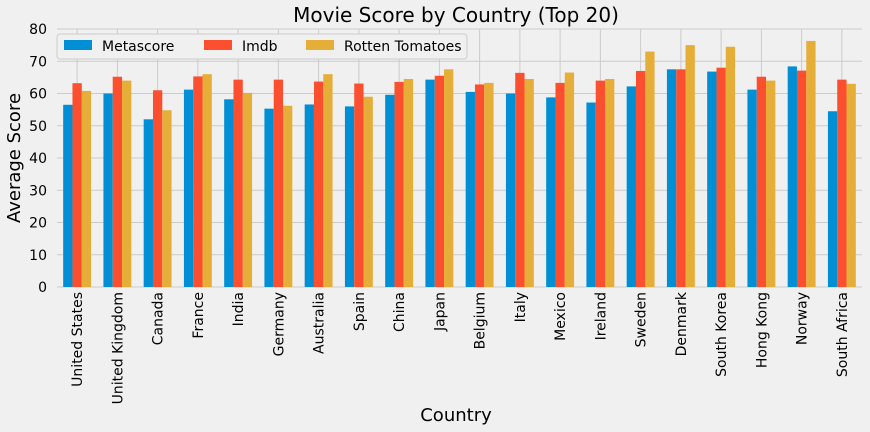 The height and width of the screenshot is (432, 870). I want to click on y-tick-label: 0, so click(42, 288).